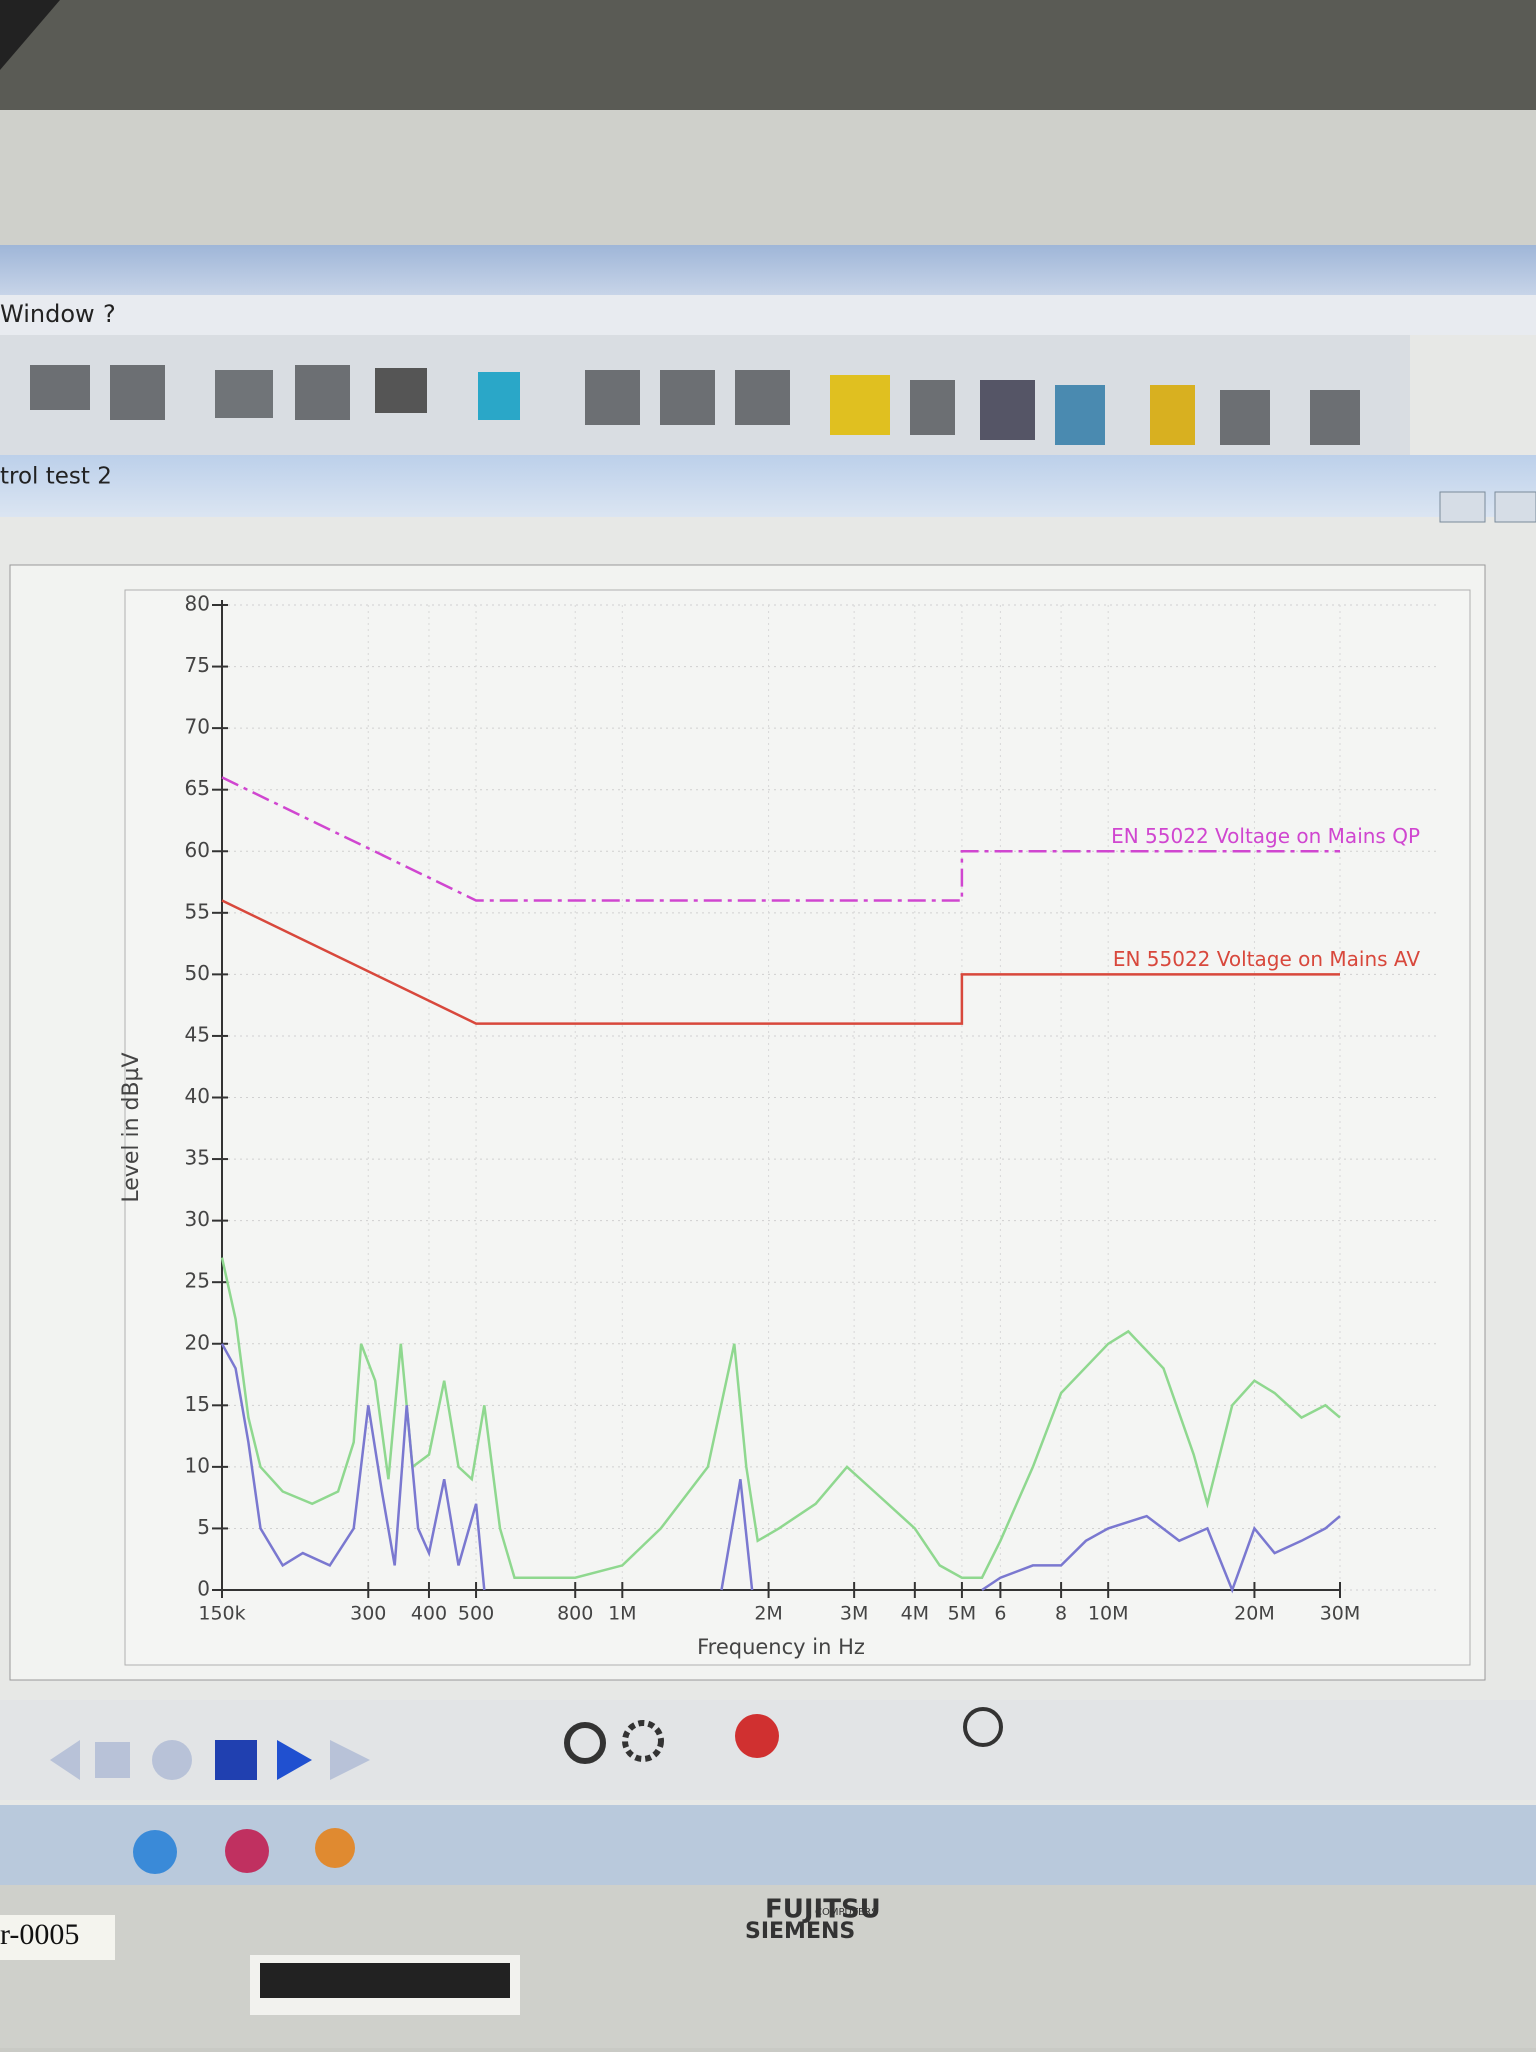  I want to click on y-tick-label: 40, so click(197, 1096).